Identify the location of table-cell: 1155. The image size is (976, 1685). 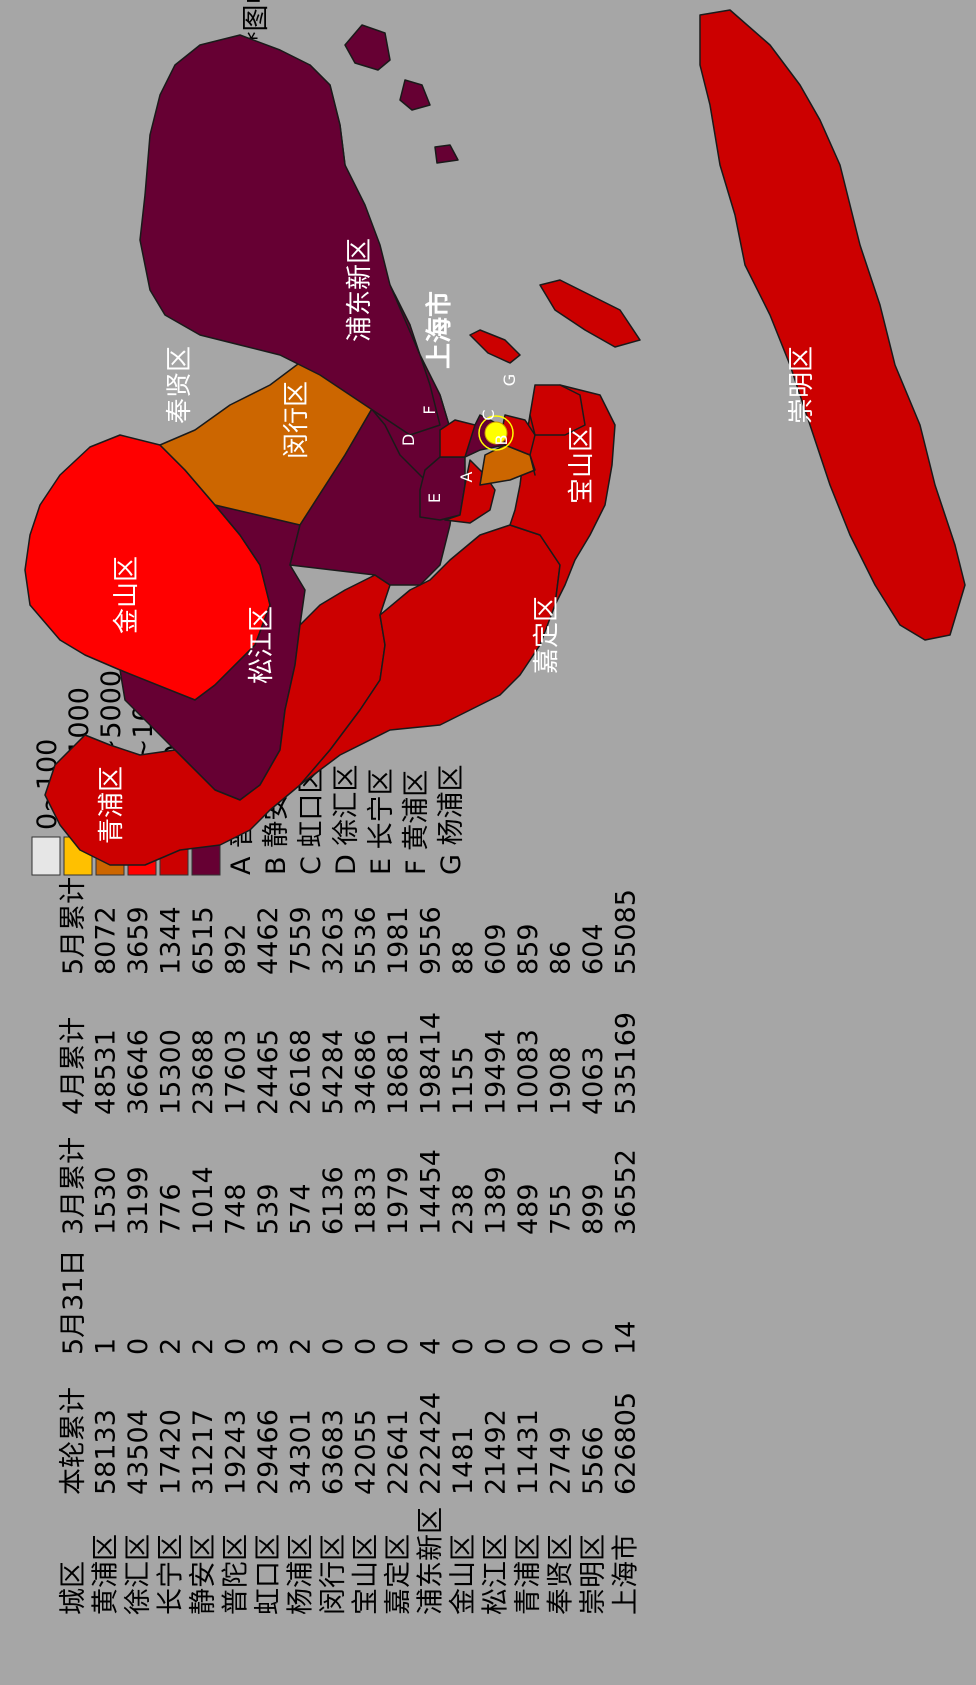
(463, 1080).